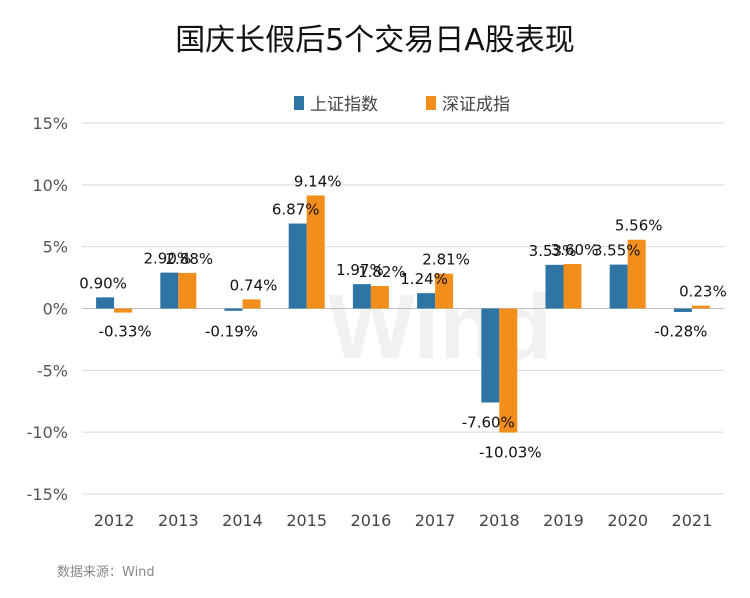 Image resolution: width=750 pixels, height=598 pixels. Describe the element at coordinates (510, 453) in the screenshot. I see `data-label-shenzhen-2018: -10.03%` at that location.